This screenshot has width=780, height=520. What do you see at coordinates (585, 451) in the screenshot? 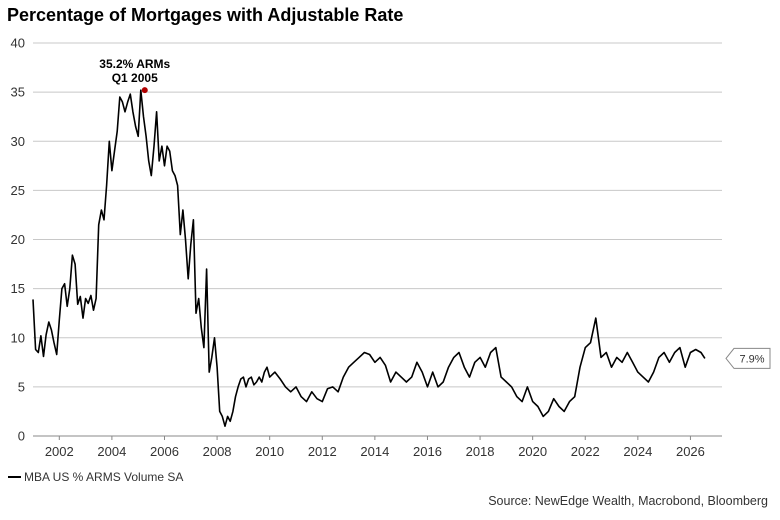
I see `x-tick-label: 2022` at bounding box center [585, 451].